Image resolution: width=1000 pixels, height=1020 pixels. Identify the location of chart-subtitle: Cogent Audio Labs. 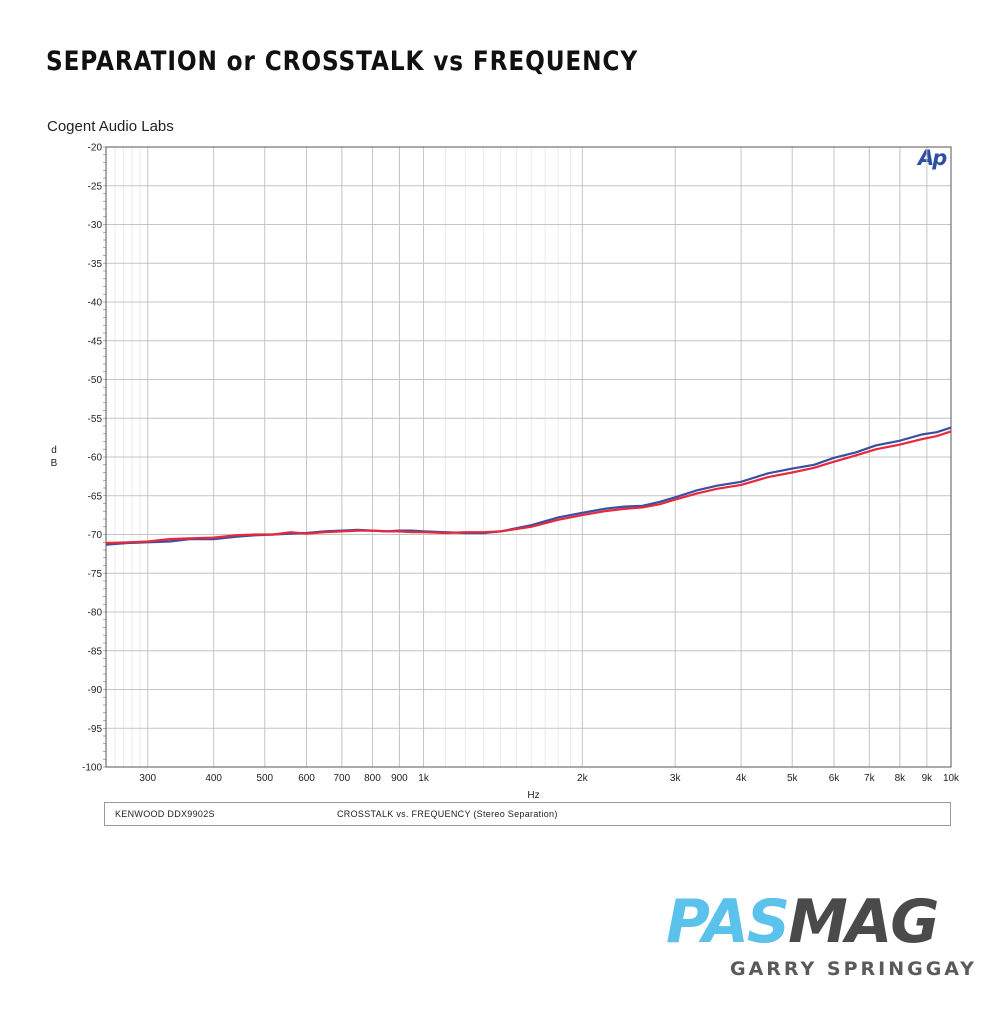
(110, 126).